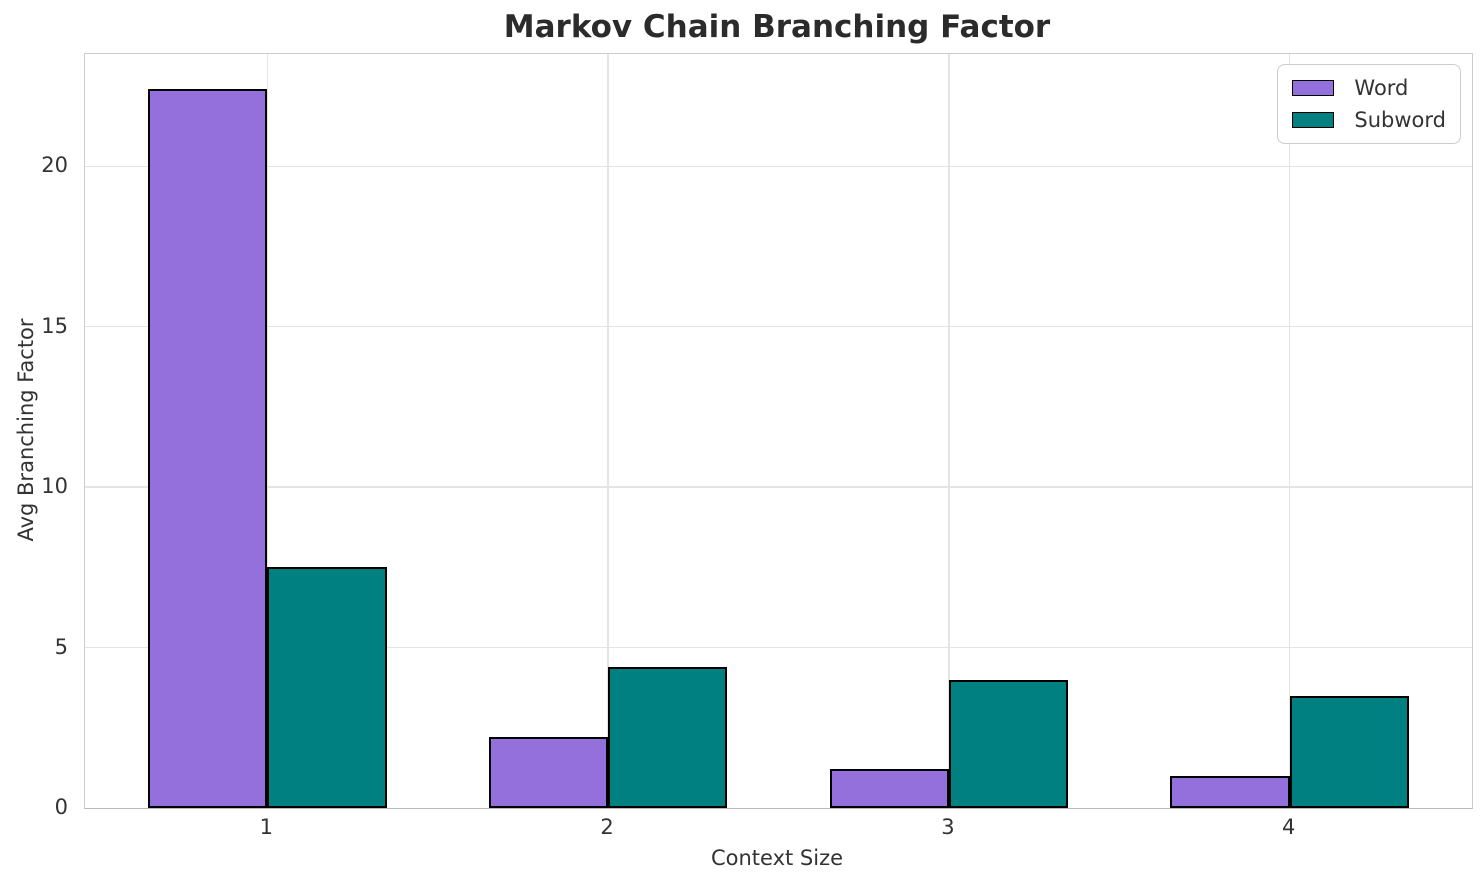  I want to click on y-tick-label-0: 0, so click(61, 807).